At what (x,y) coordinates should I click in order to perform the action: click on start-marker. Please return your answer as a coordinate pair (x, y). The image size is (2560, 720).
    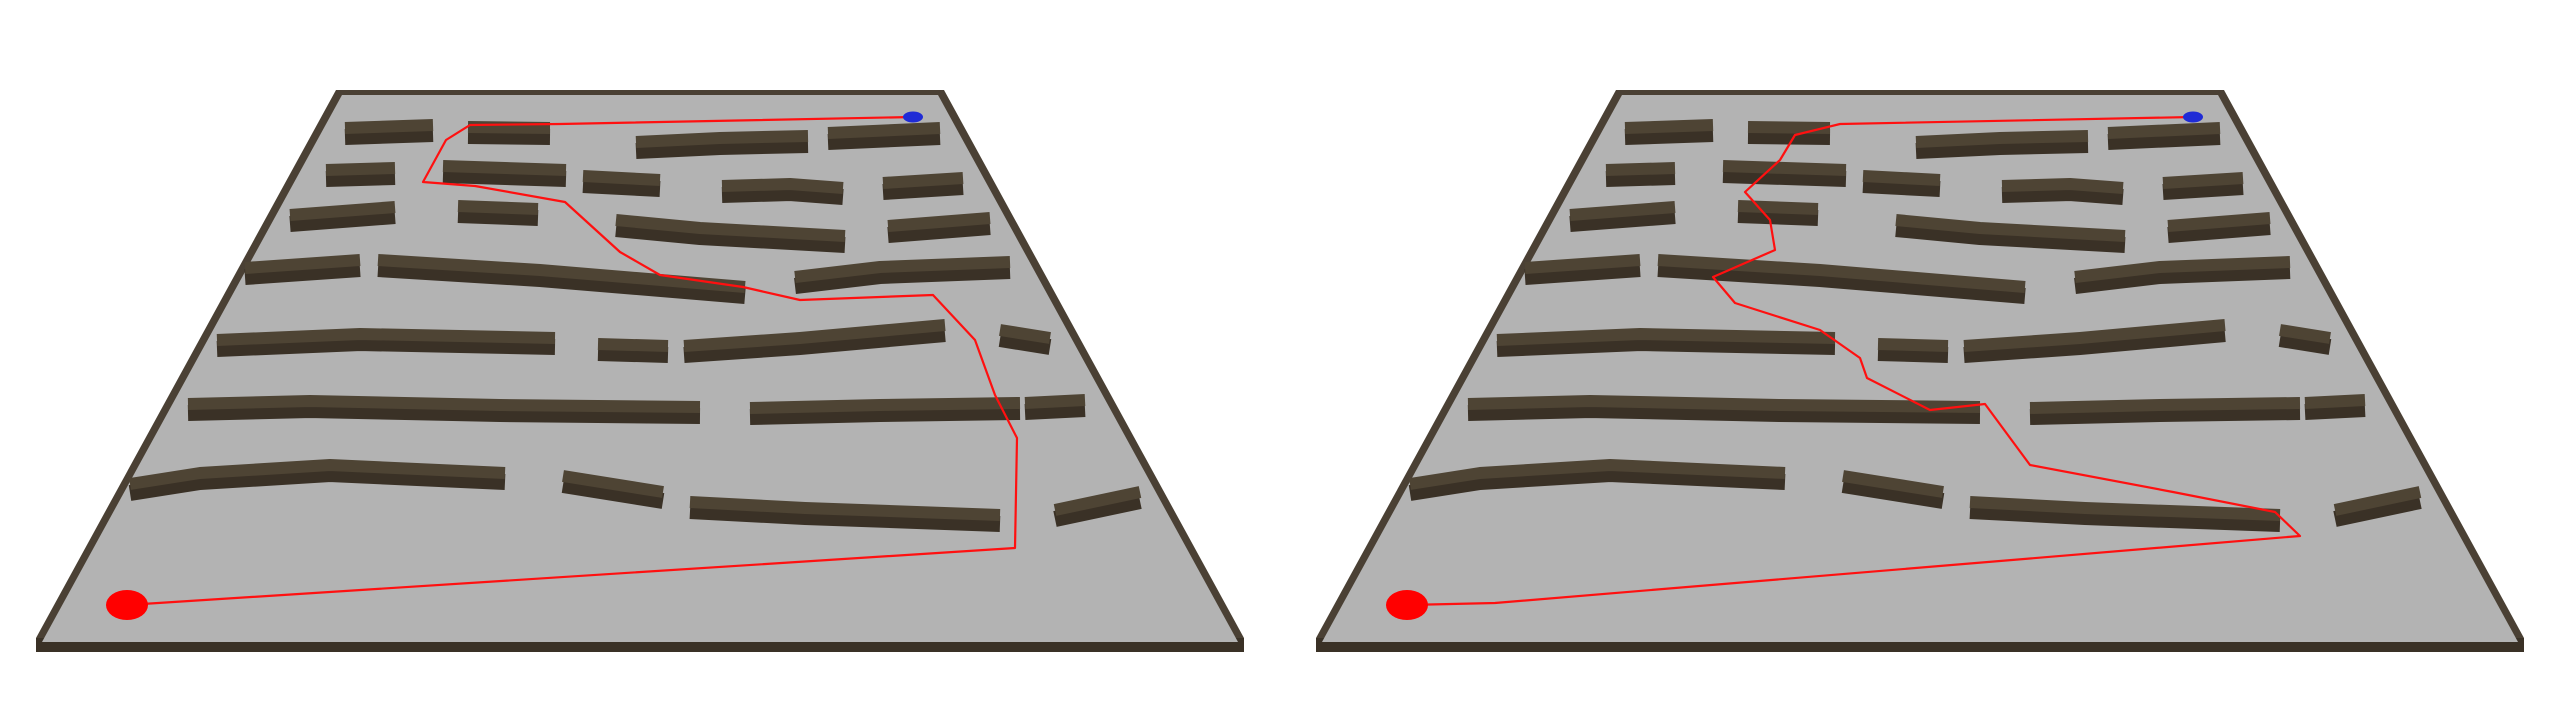
    Looking at the image, I should click on (1407, 605).